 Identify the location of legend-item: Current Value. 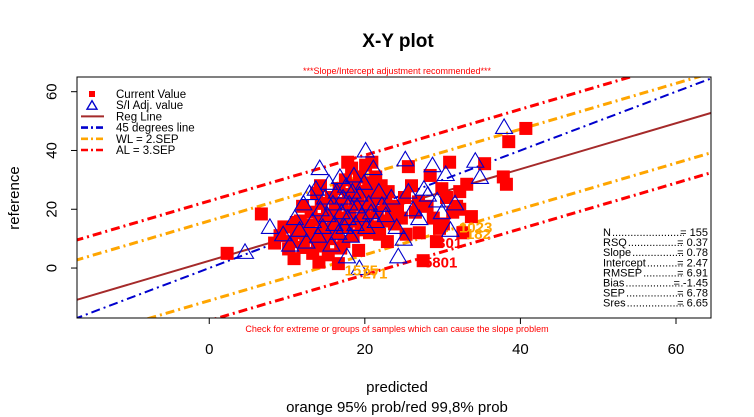
(137, 95).